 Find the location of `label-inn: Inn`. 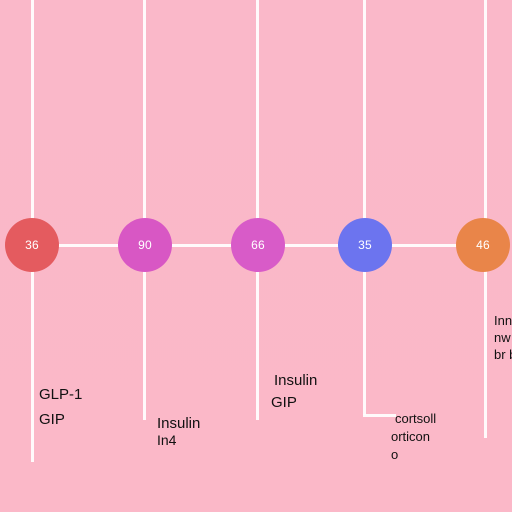

label-inn: Inn is located at coordinates (503, 320).